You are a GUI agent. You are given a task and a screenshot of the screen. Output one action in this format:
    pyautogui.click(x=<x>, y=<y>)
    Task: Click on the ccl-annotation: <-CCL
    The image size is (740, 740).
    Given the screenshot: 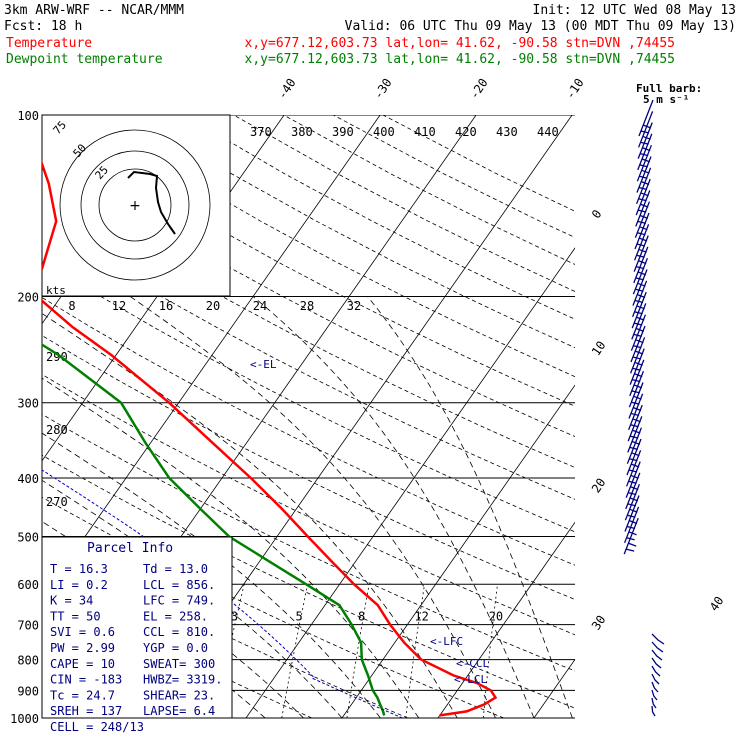 What is the action you would take?
    pyautogui.click(x=472, y=663)
    